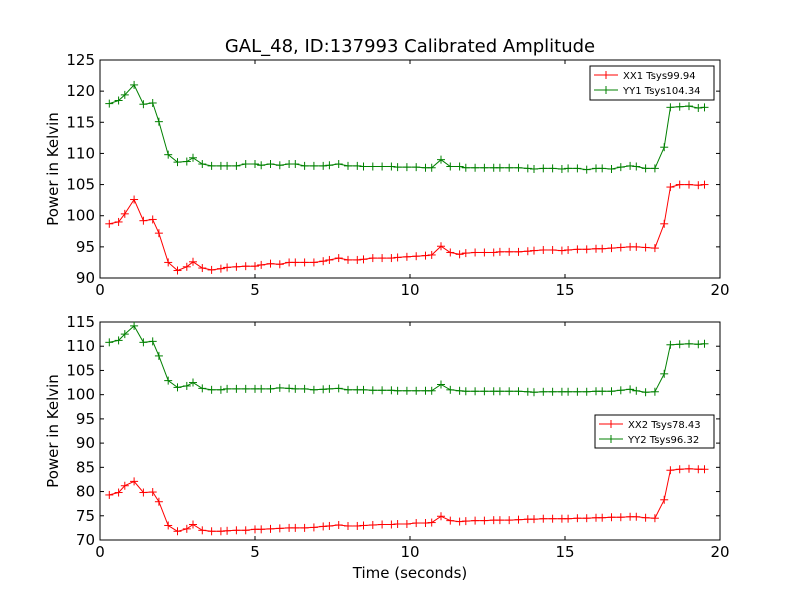  What do you see at coordinates (100, 552) in the screenshot?
I see `x-tick-label: 0` at bounding box center [100, 552].